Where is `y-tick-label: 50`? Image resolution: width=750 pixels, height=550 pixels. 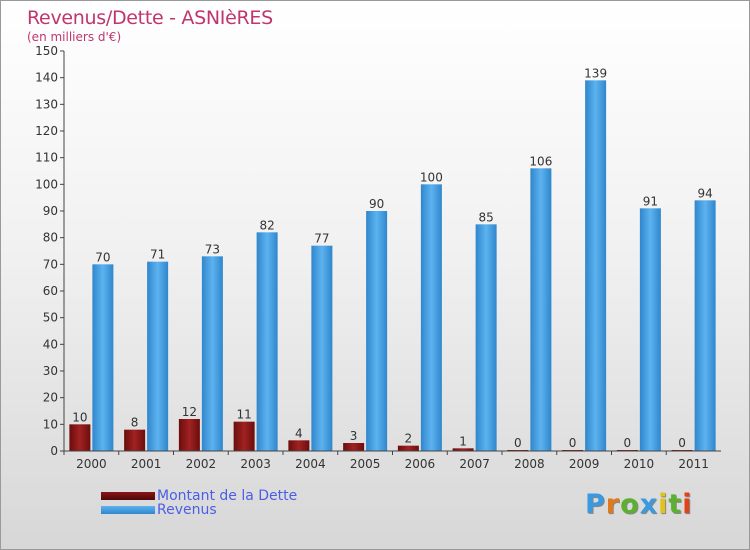
y-tick-label: 50 is located at coordinates (50, 318).